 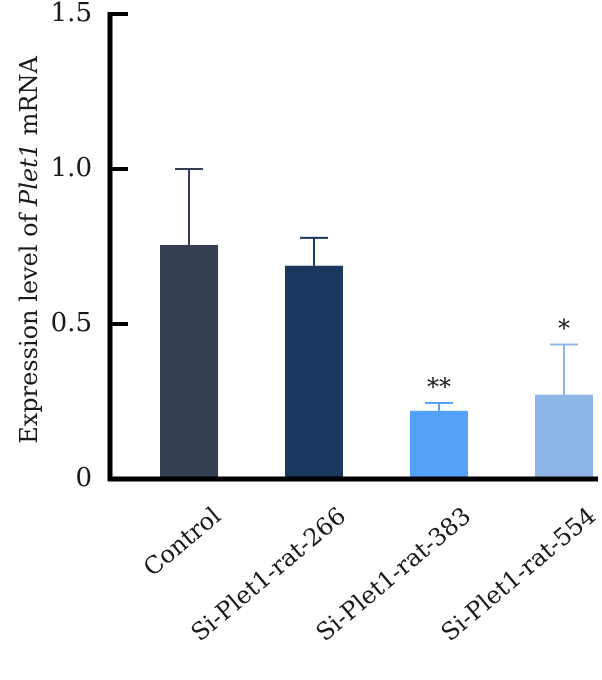 What do you see at coordinates (564, 328) in the screenshot?
I see `significance-label-4: *` at bounding box center [564, 328].